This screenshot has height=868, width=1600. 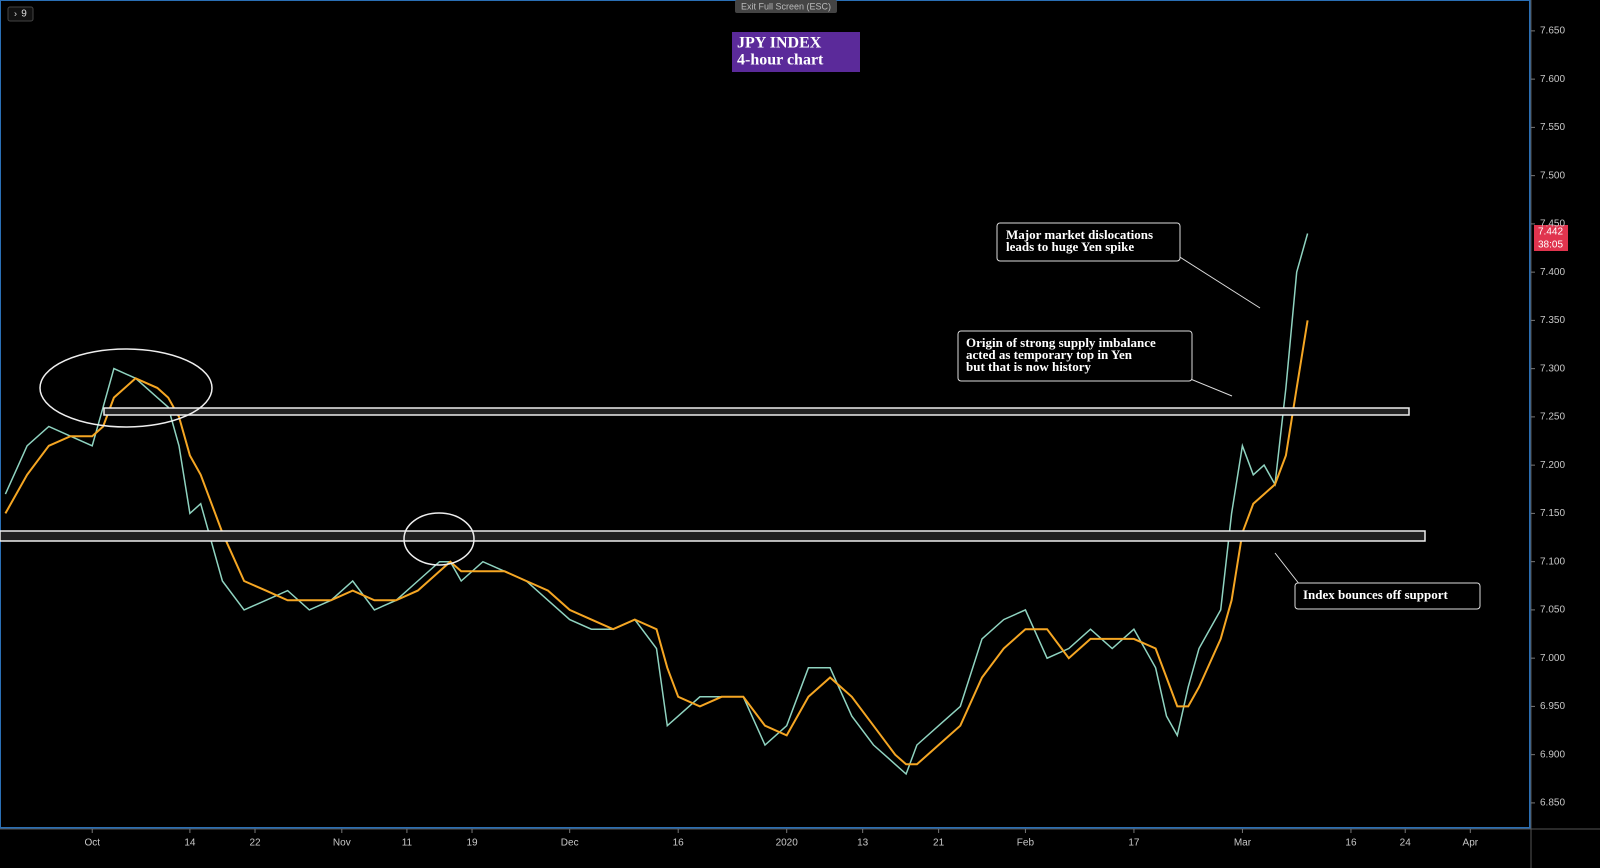 I want to click on callout-text: Major market dislocations, so click(x=1079, y=234).